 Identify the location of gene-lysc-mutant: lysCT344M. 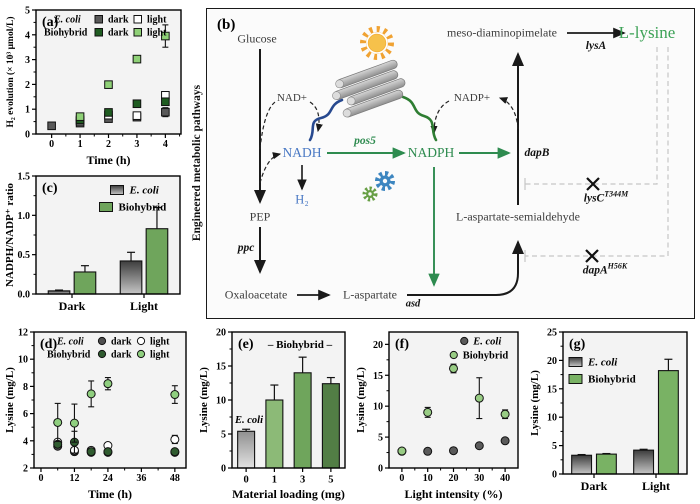
(606, 197).